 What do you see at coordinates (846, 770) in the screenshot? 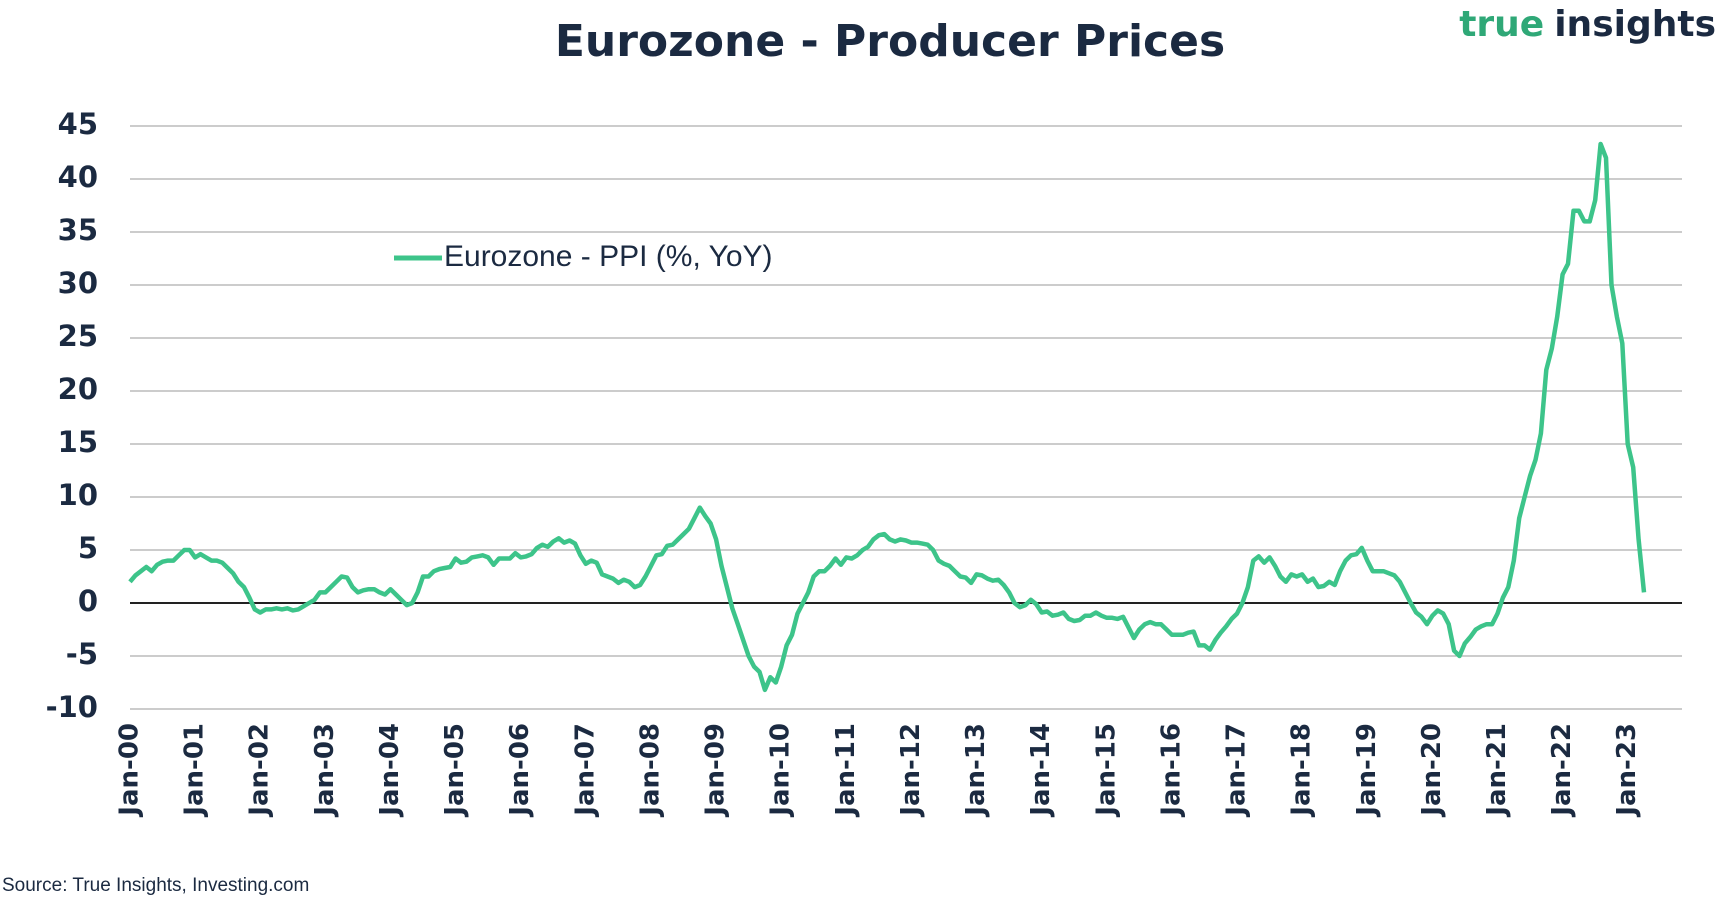
I see `x-tick-label: Jan-11` at bounding box center [846, 770].